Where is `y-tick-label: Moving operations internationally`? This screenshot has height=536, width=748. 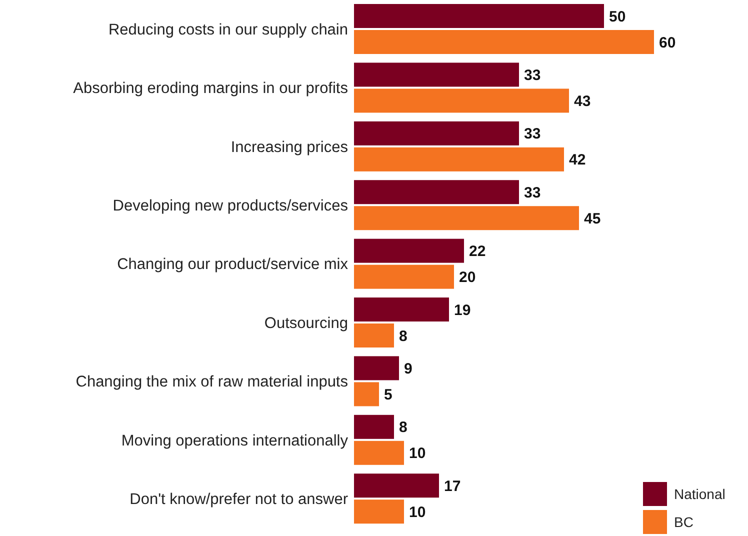 y-tick-label: Moving operations internationally is located at coordinates (234, 441).